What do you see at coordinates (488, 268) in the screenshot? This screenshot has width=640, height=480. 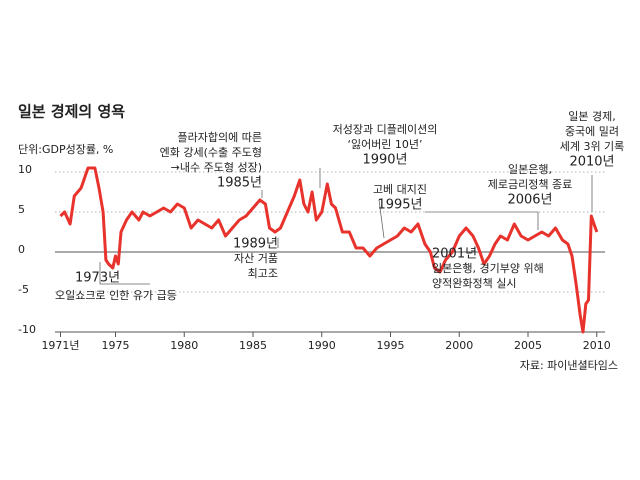 I see `annotation: 일본은행, 경기부양 위해` at bounding box center [488, 268].